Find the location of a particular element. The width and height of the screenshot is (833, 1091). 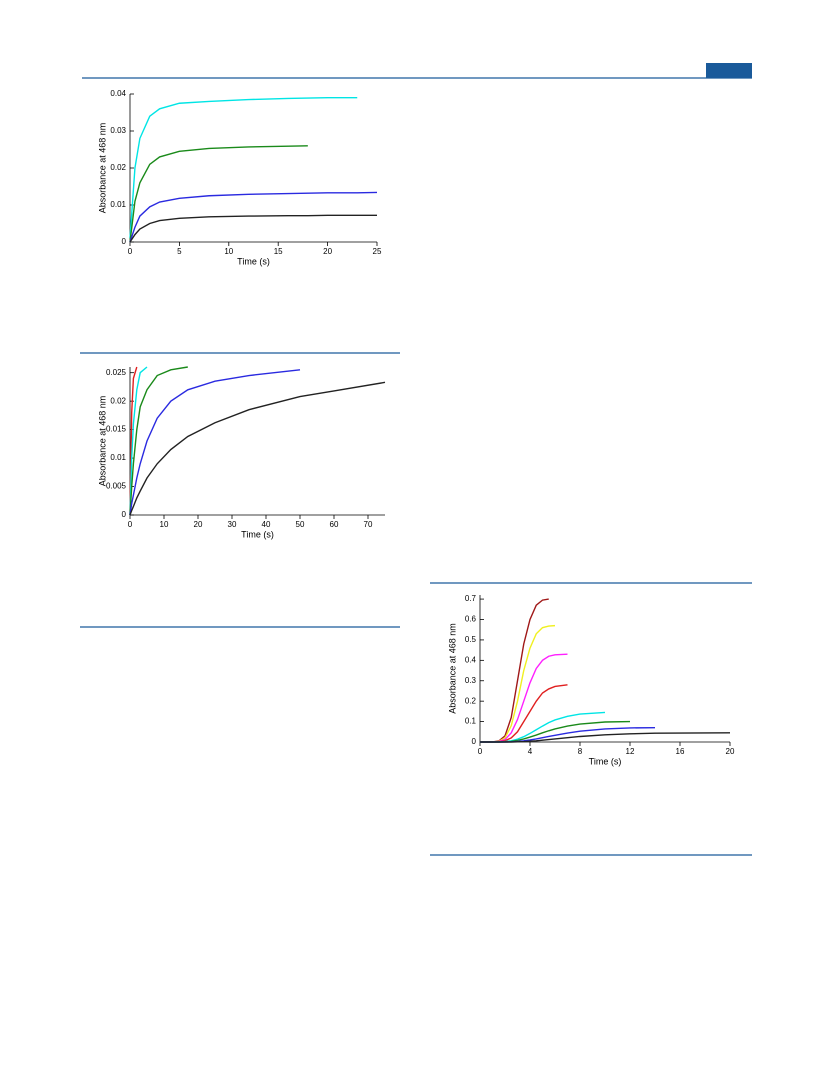

x-tick-label: 4 is located at coordinates (530, 751).